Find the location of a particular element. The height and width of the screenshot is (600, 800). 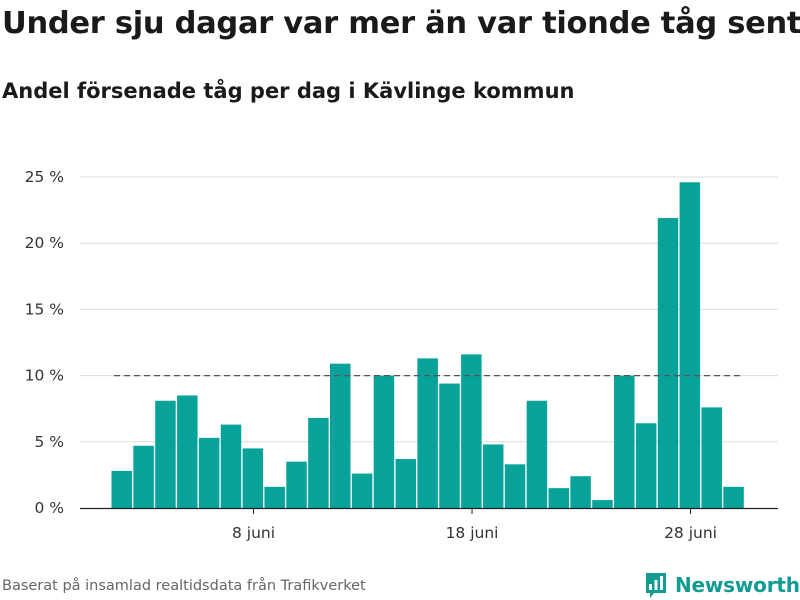

y-tick-label: 20 % is located at coordinates (44, 243).